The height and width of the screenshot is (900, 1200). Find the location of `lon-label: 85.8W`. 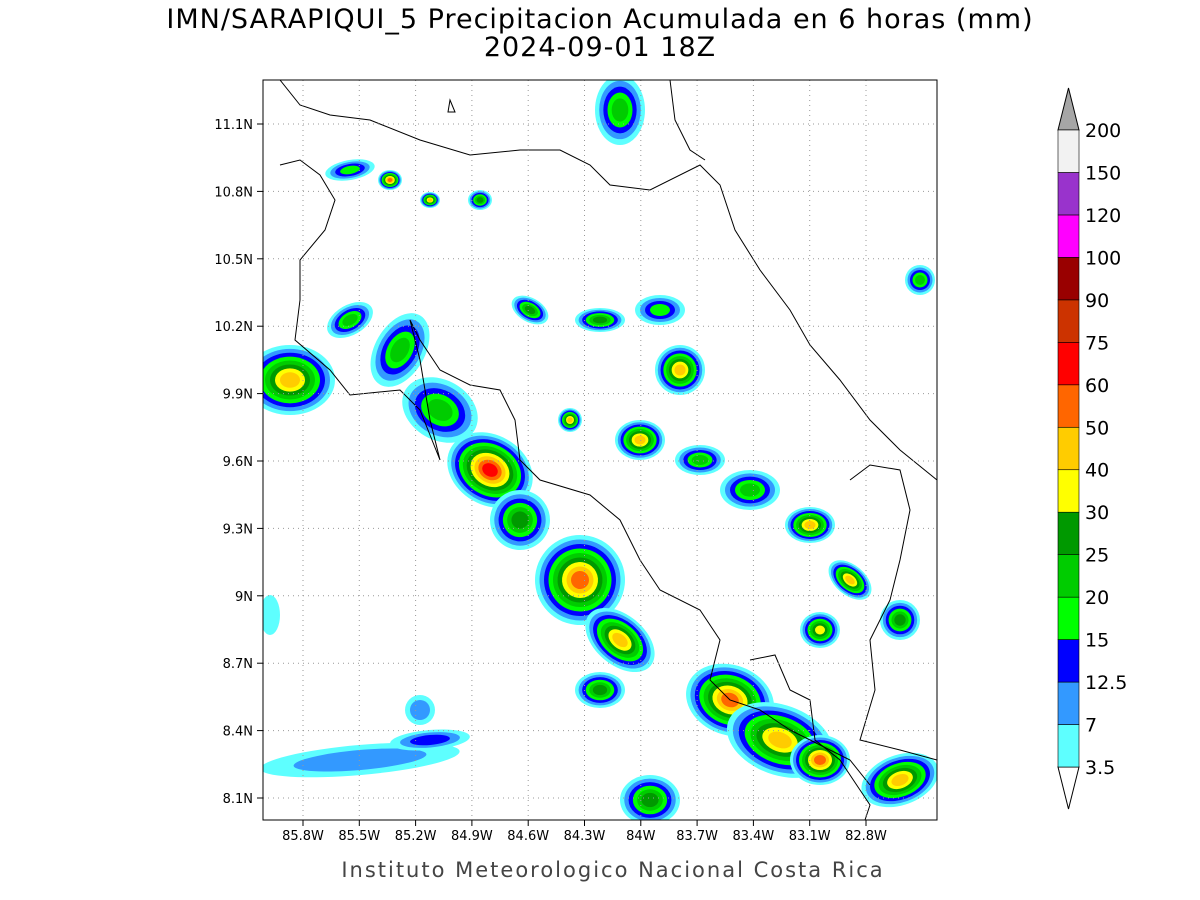

lon-label: 85.8W is located at coordinates (303, 836).